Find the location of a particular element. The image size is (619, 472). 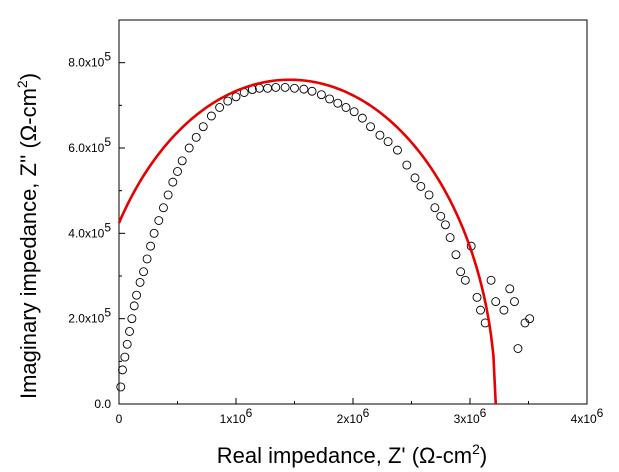

y-tick-label: 8.0x10⁵ is located at coordinates (89, 60).